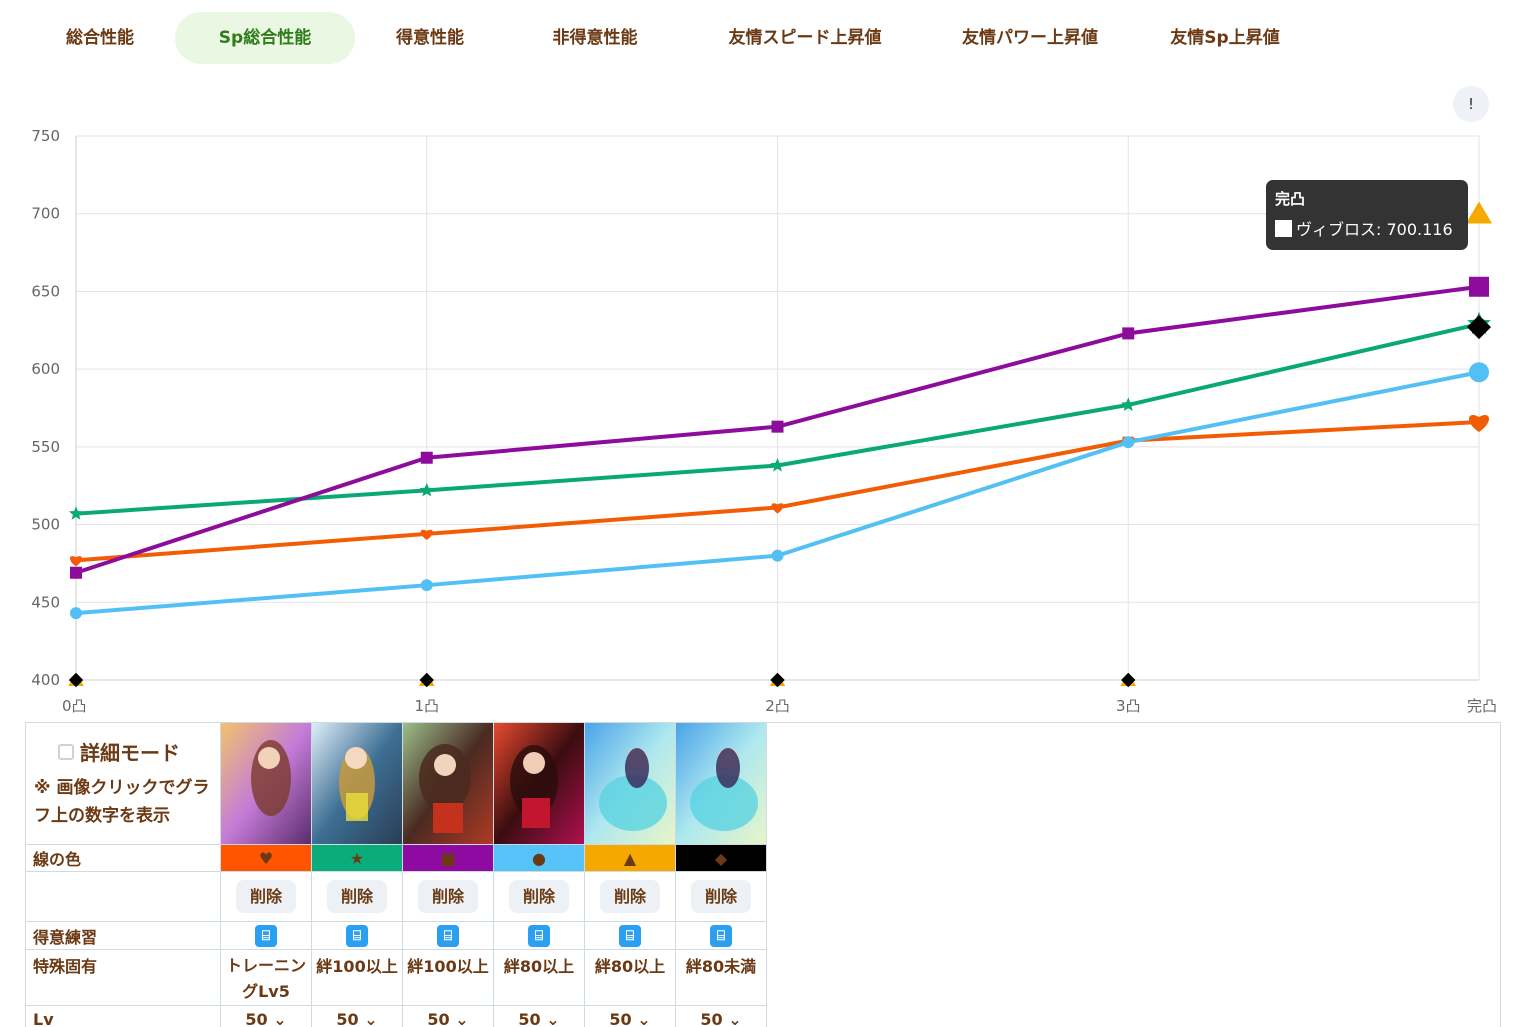  Describe the element at coordinates (1030, 38) in the screenshot. I see `tab-friendship-power: 友情パワー上昇値` at that location.